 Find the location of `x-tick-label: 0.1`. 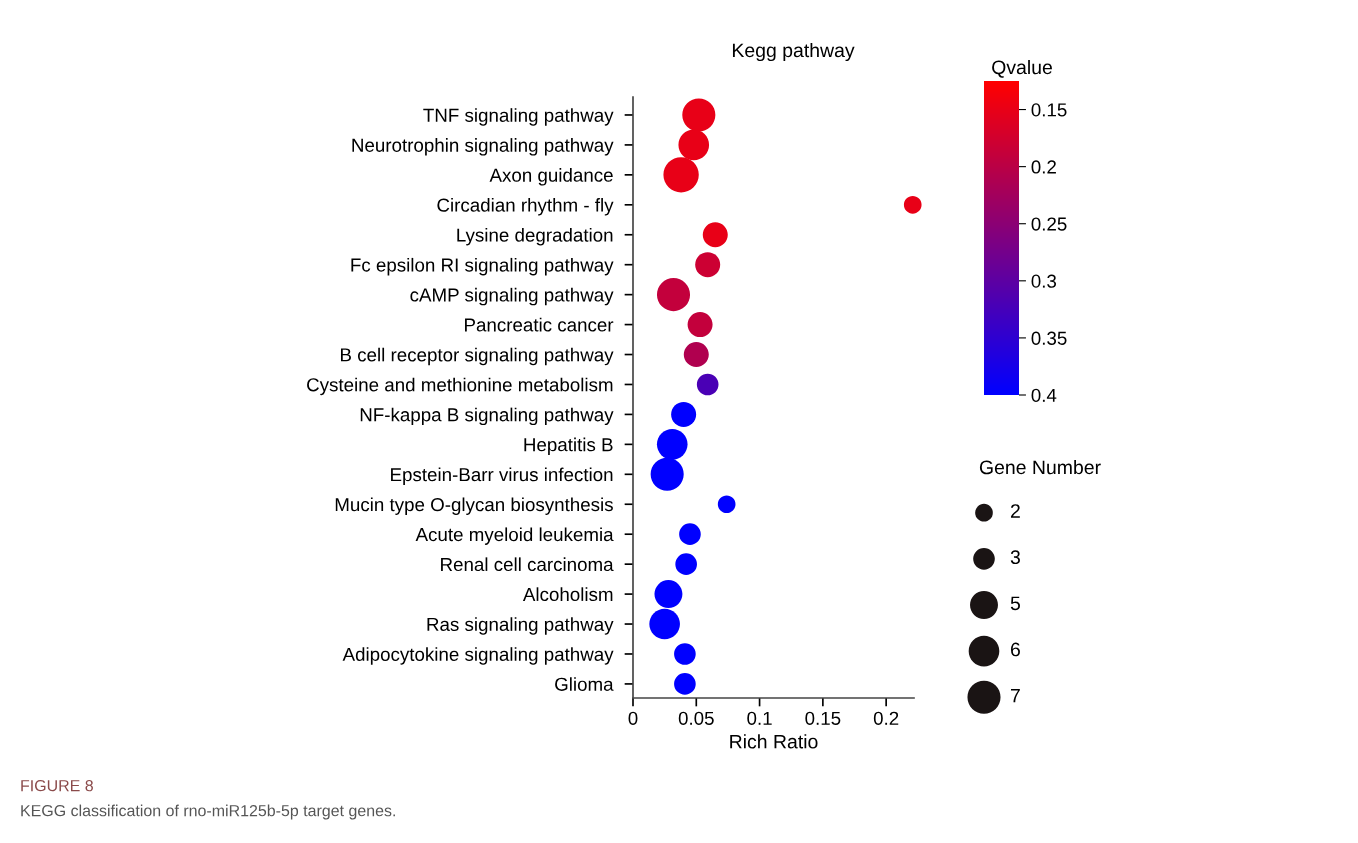

x-tick-label: 0.1 is located at coordinates (759, 718).